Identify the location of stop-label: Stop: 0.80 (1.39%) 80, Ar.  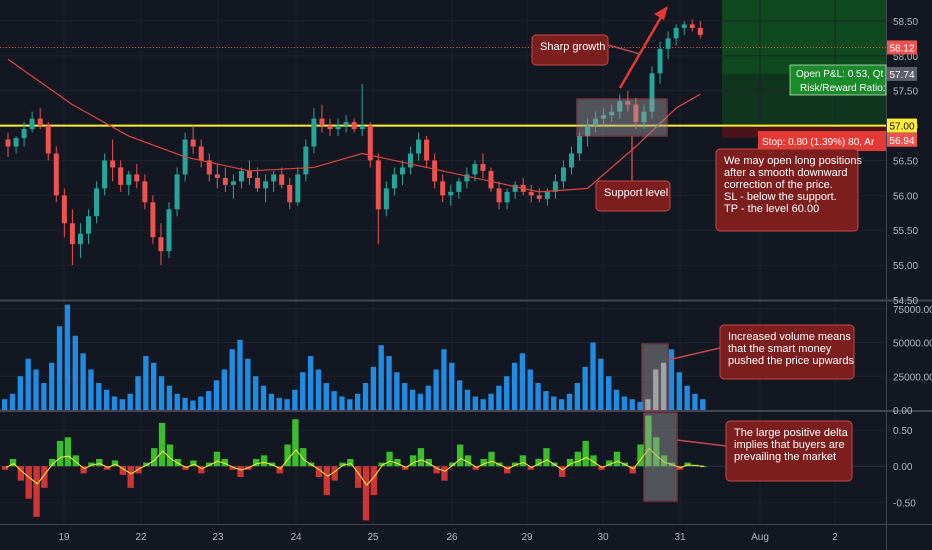
(818, 142).